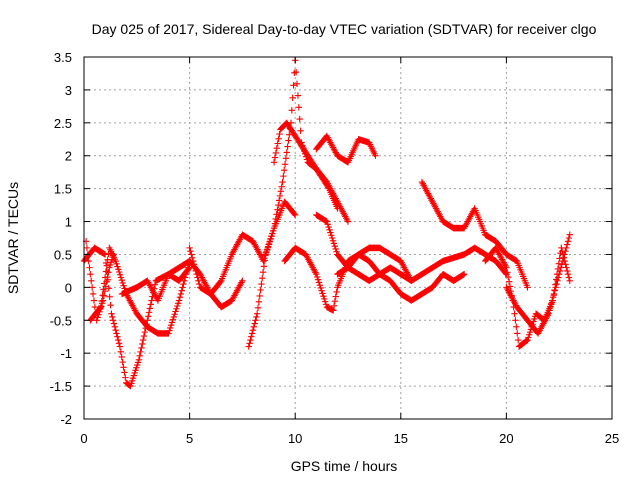 This screenshot has width=640, height=480. What do you see at coordinates (61, 320) in the screenshot?
I see `y-tick-label: -0.5` at bounding box center [61, 320].